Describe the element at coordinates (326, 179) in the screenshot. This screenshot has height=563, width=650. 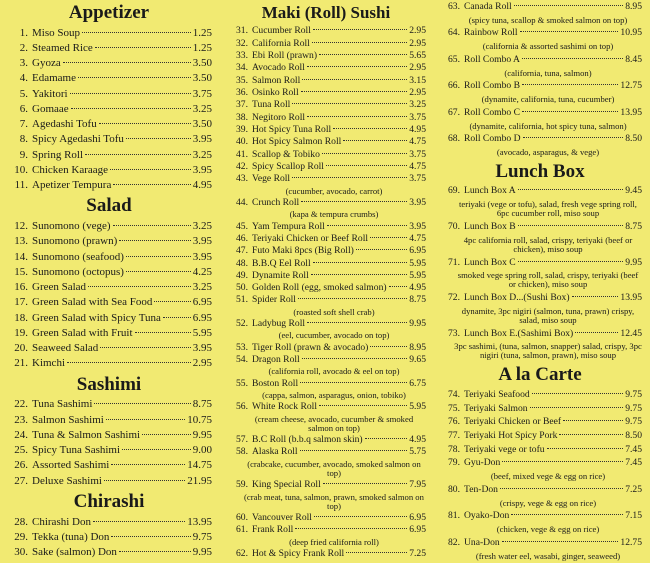
I see `menu-item: 43. Vege Roll 3.75` at that location.